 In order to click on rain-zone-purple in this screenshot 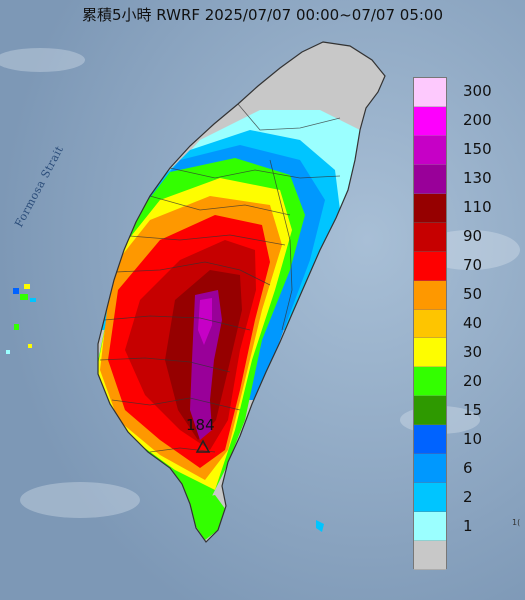, I will do `click(206, 365)`.